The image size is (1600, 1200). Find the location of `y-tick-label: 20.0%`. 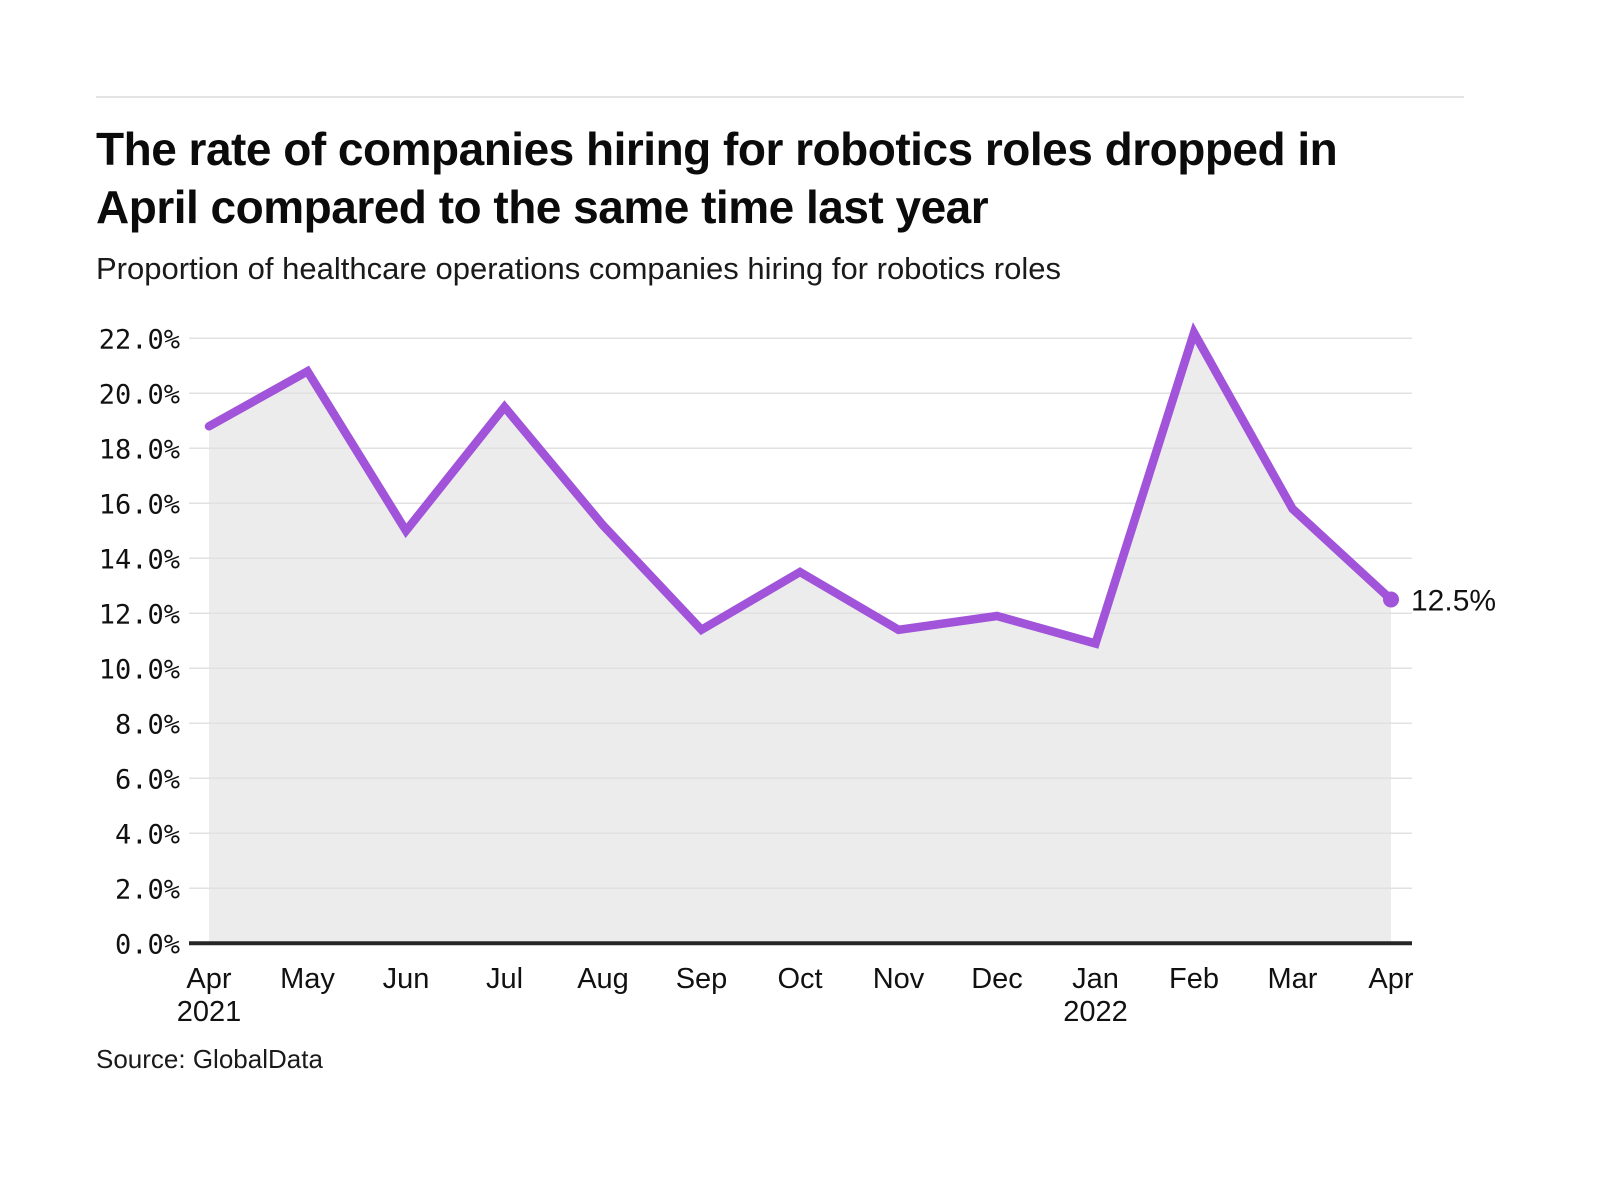

y-tick-label: 20.0% is located at coordinates (139, 394).